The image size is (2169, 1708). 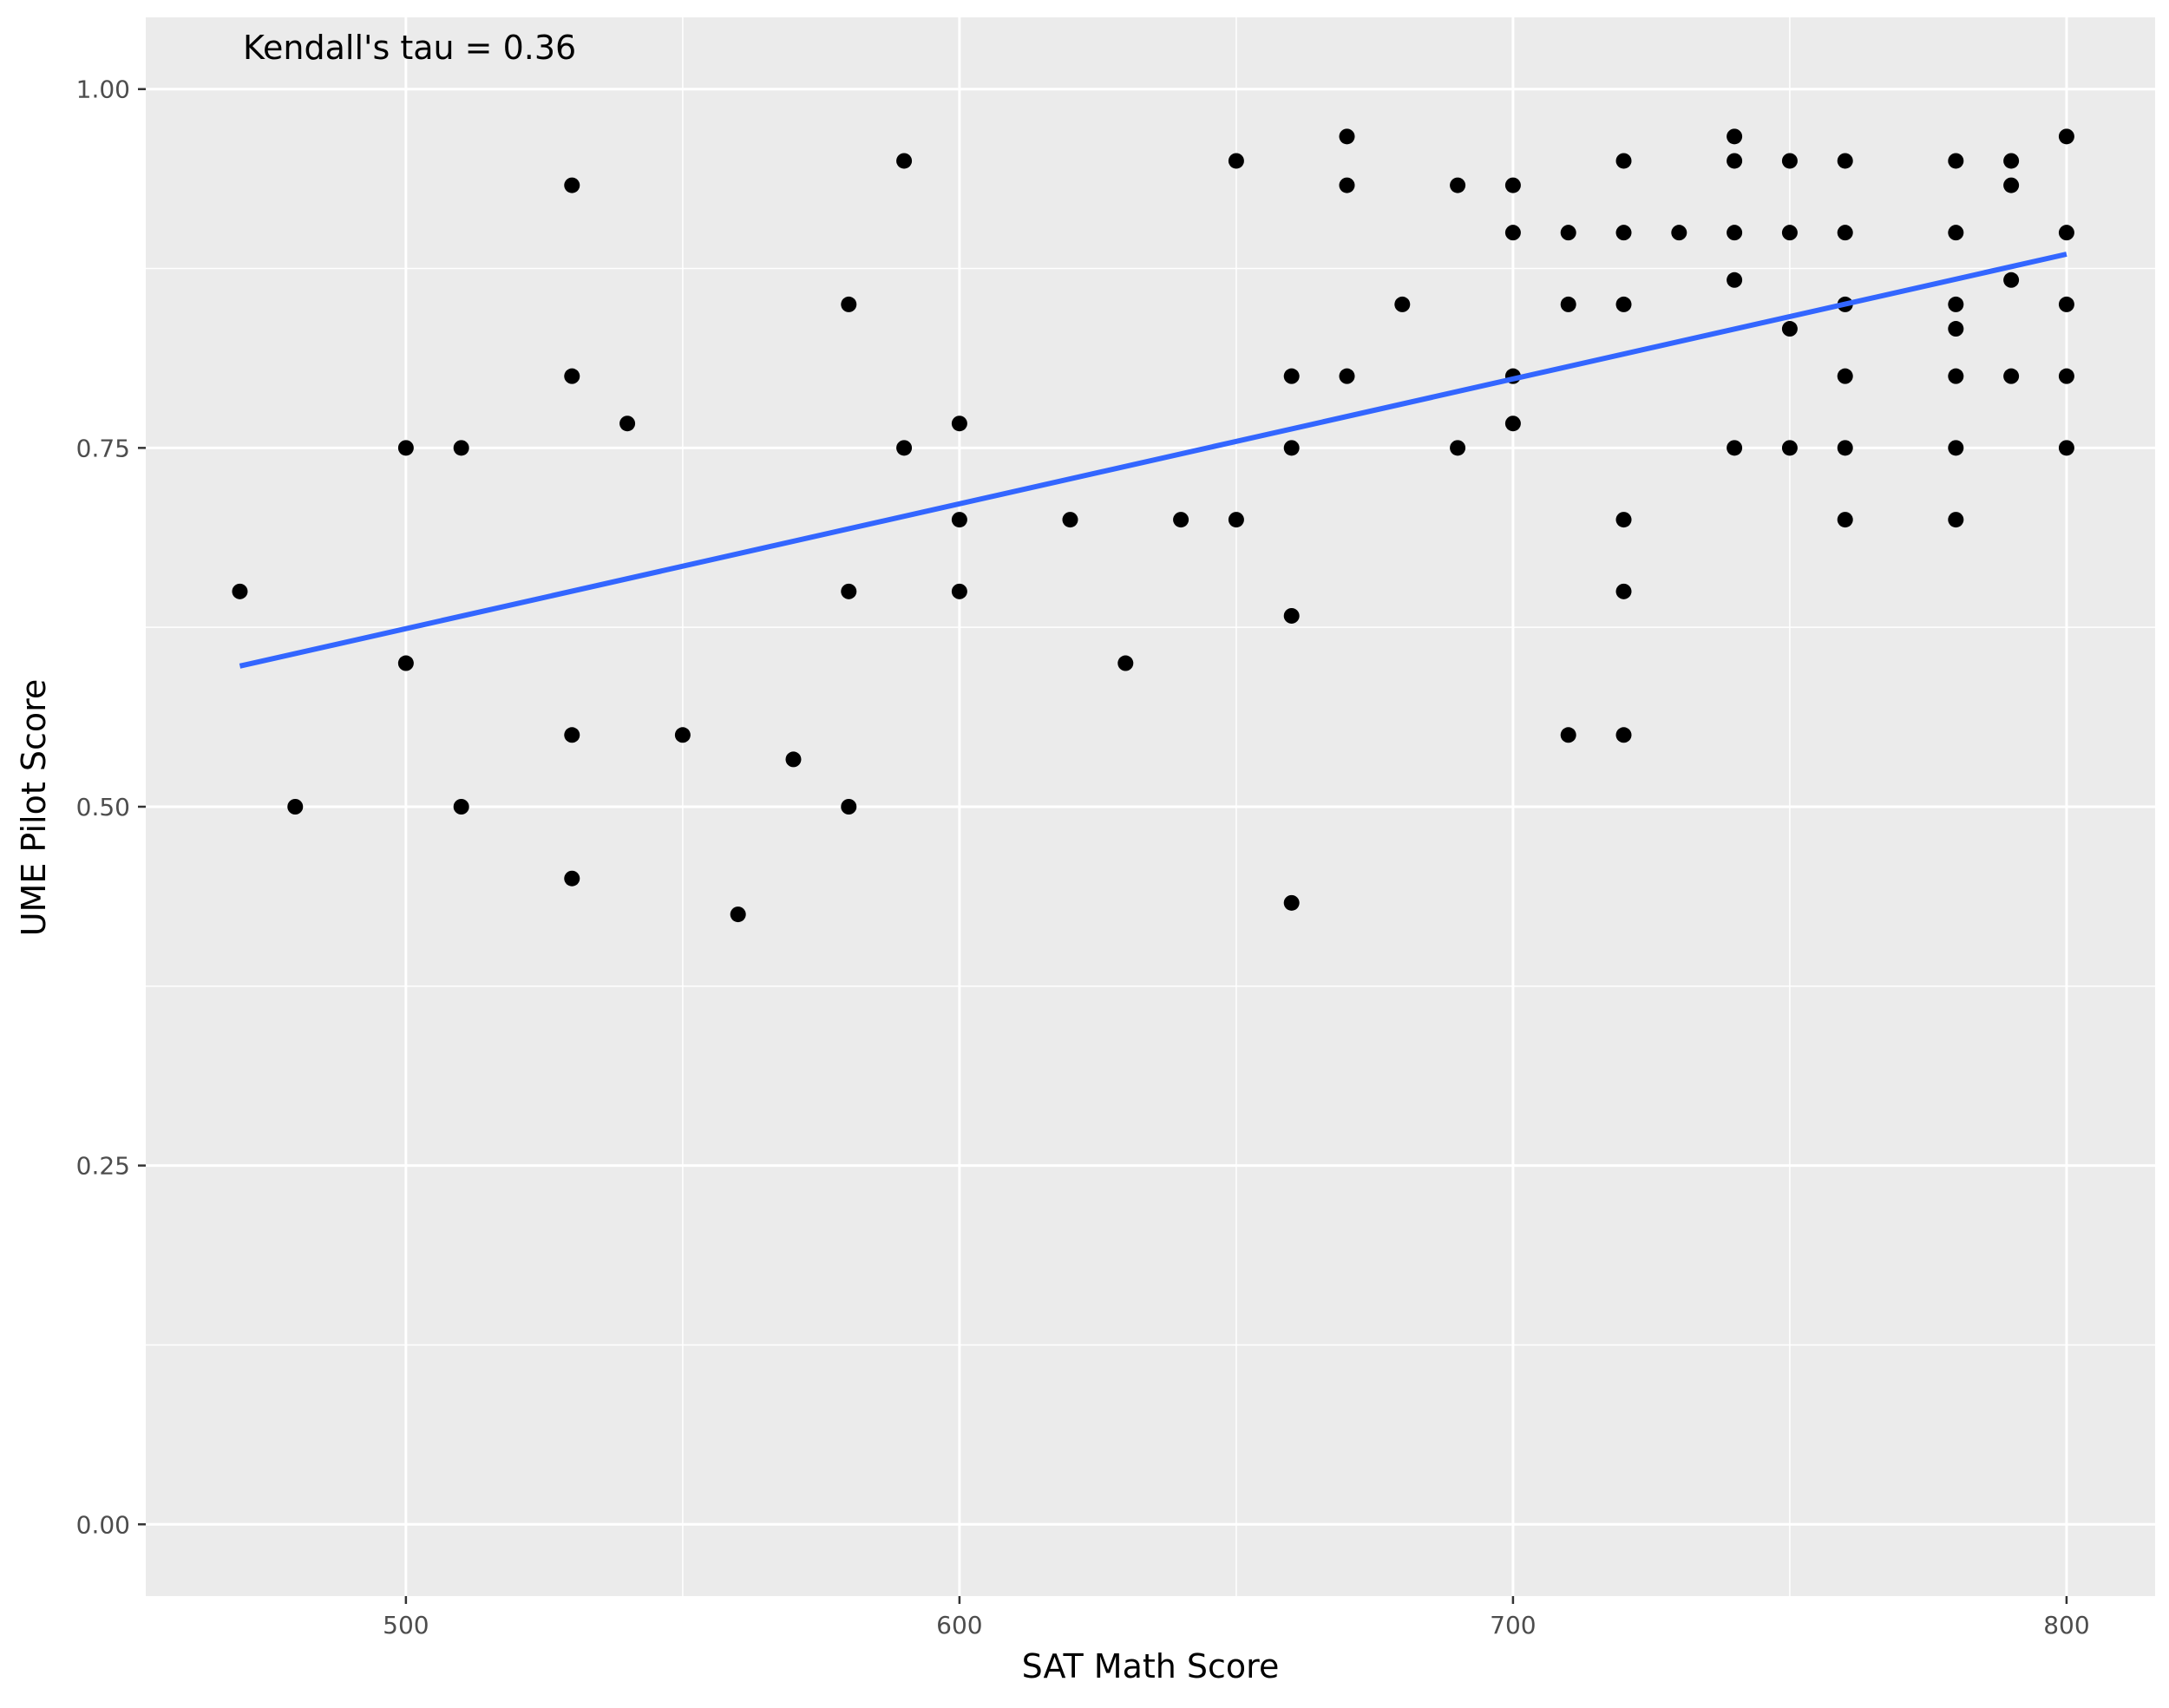 I want to click on y-axis-ticks, so click(x=142, y=807).